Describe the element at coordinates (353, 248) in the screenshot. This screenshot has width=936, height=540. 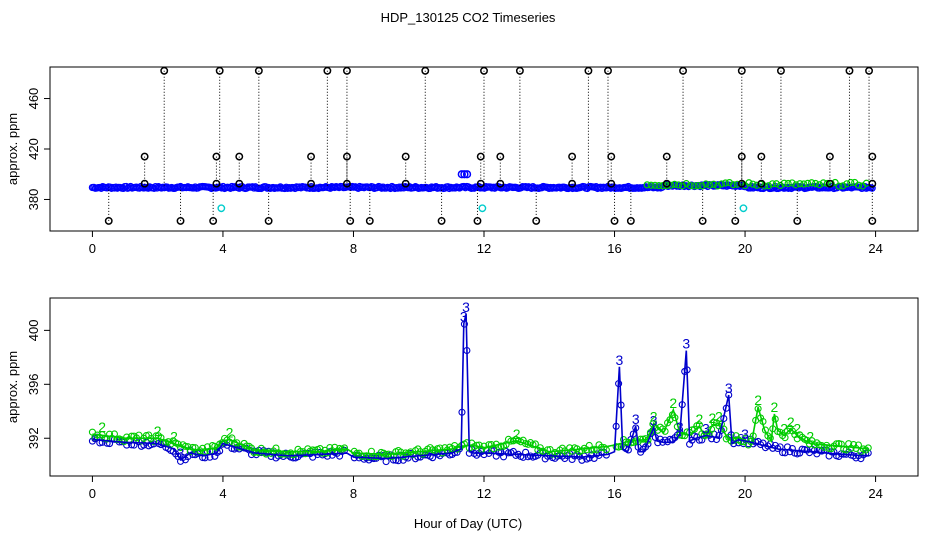
I see `x-tick-label: 8` at that location.